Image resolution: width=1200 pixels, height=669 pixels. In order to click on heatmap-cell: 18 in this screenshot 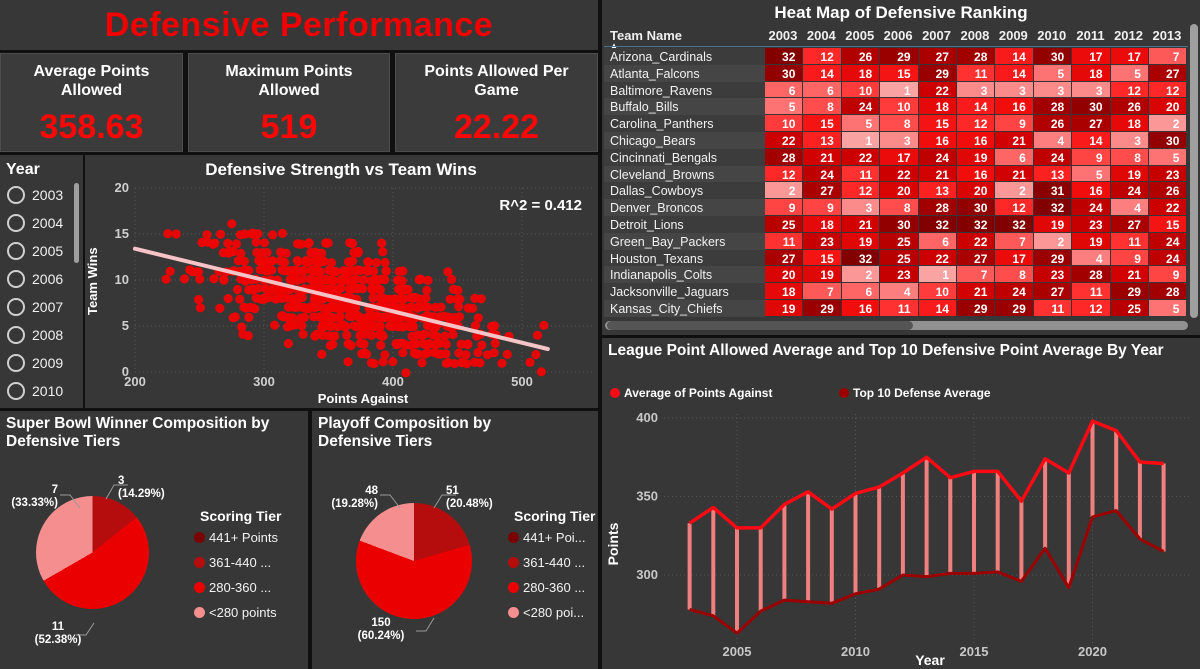, I will do `click(822, 224)`.